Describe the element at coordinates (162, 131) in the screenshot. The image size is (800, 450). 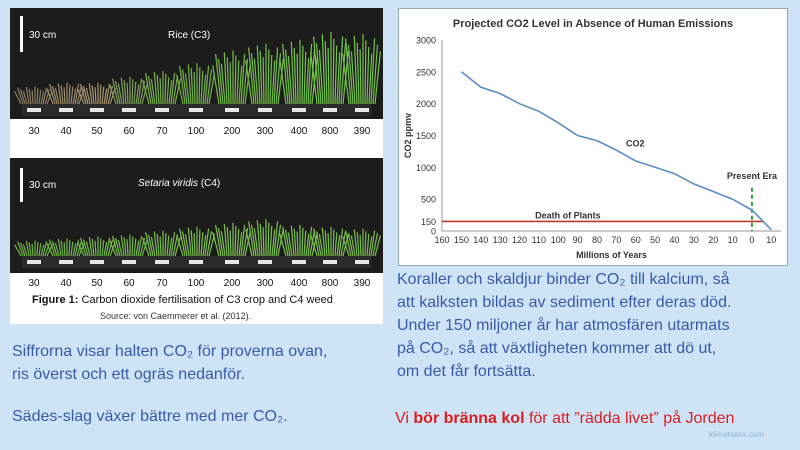
I see `concentration-label: 70` at that location.